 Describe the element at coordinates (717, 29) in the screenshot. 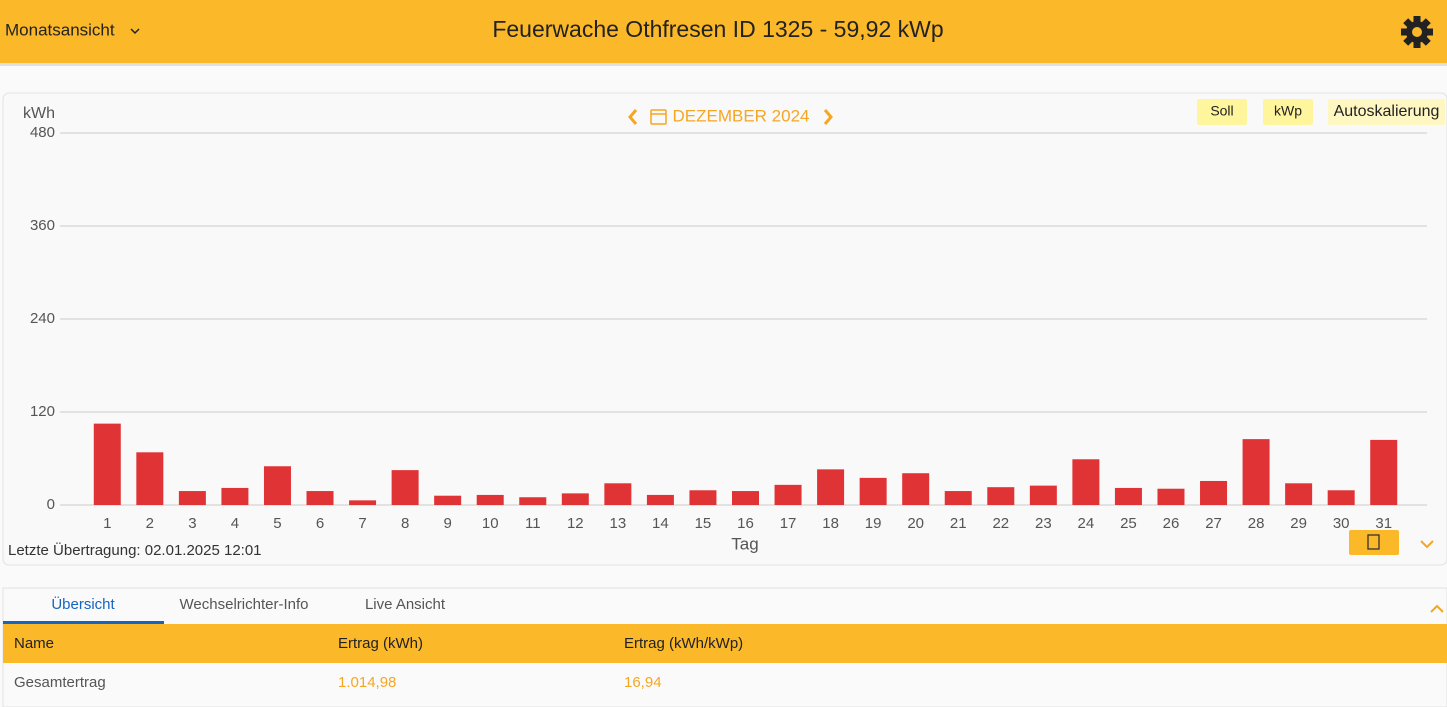

I see `page-title: Feuerwache Othfresen ID 1325 - 59,92 kWp` at that location.